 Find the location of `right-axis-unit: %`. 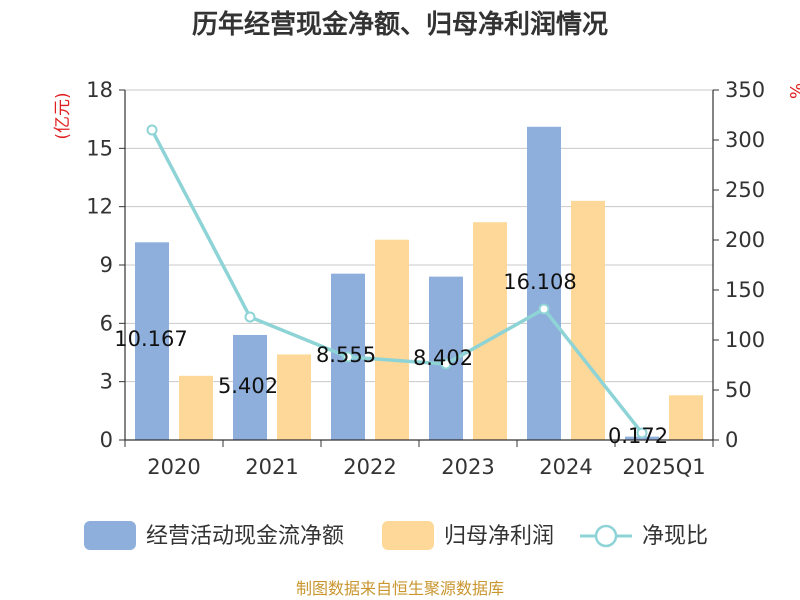

right-axis-unit: % is located at coordinates (792, 91).